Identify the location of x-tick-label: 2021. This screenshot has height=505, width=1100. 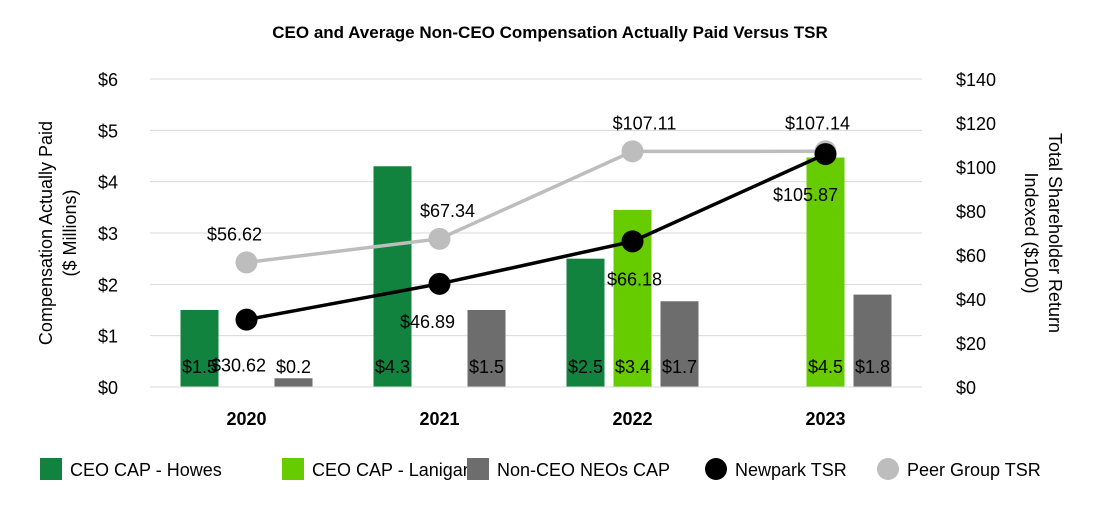
(439, 419).